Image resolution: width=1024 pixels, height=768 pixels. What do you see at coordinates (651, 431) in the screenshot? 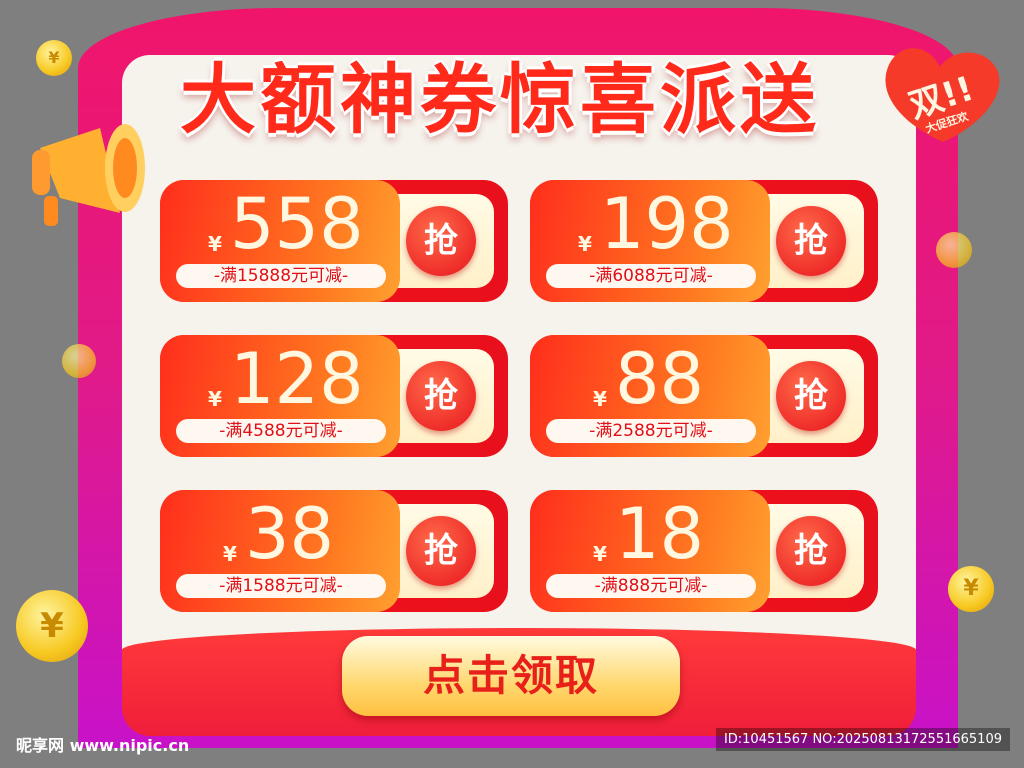
I see `coupon-condition: -满2588元可减-` at bounding box center [651, 431].